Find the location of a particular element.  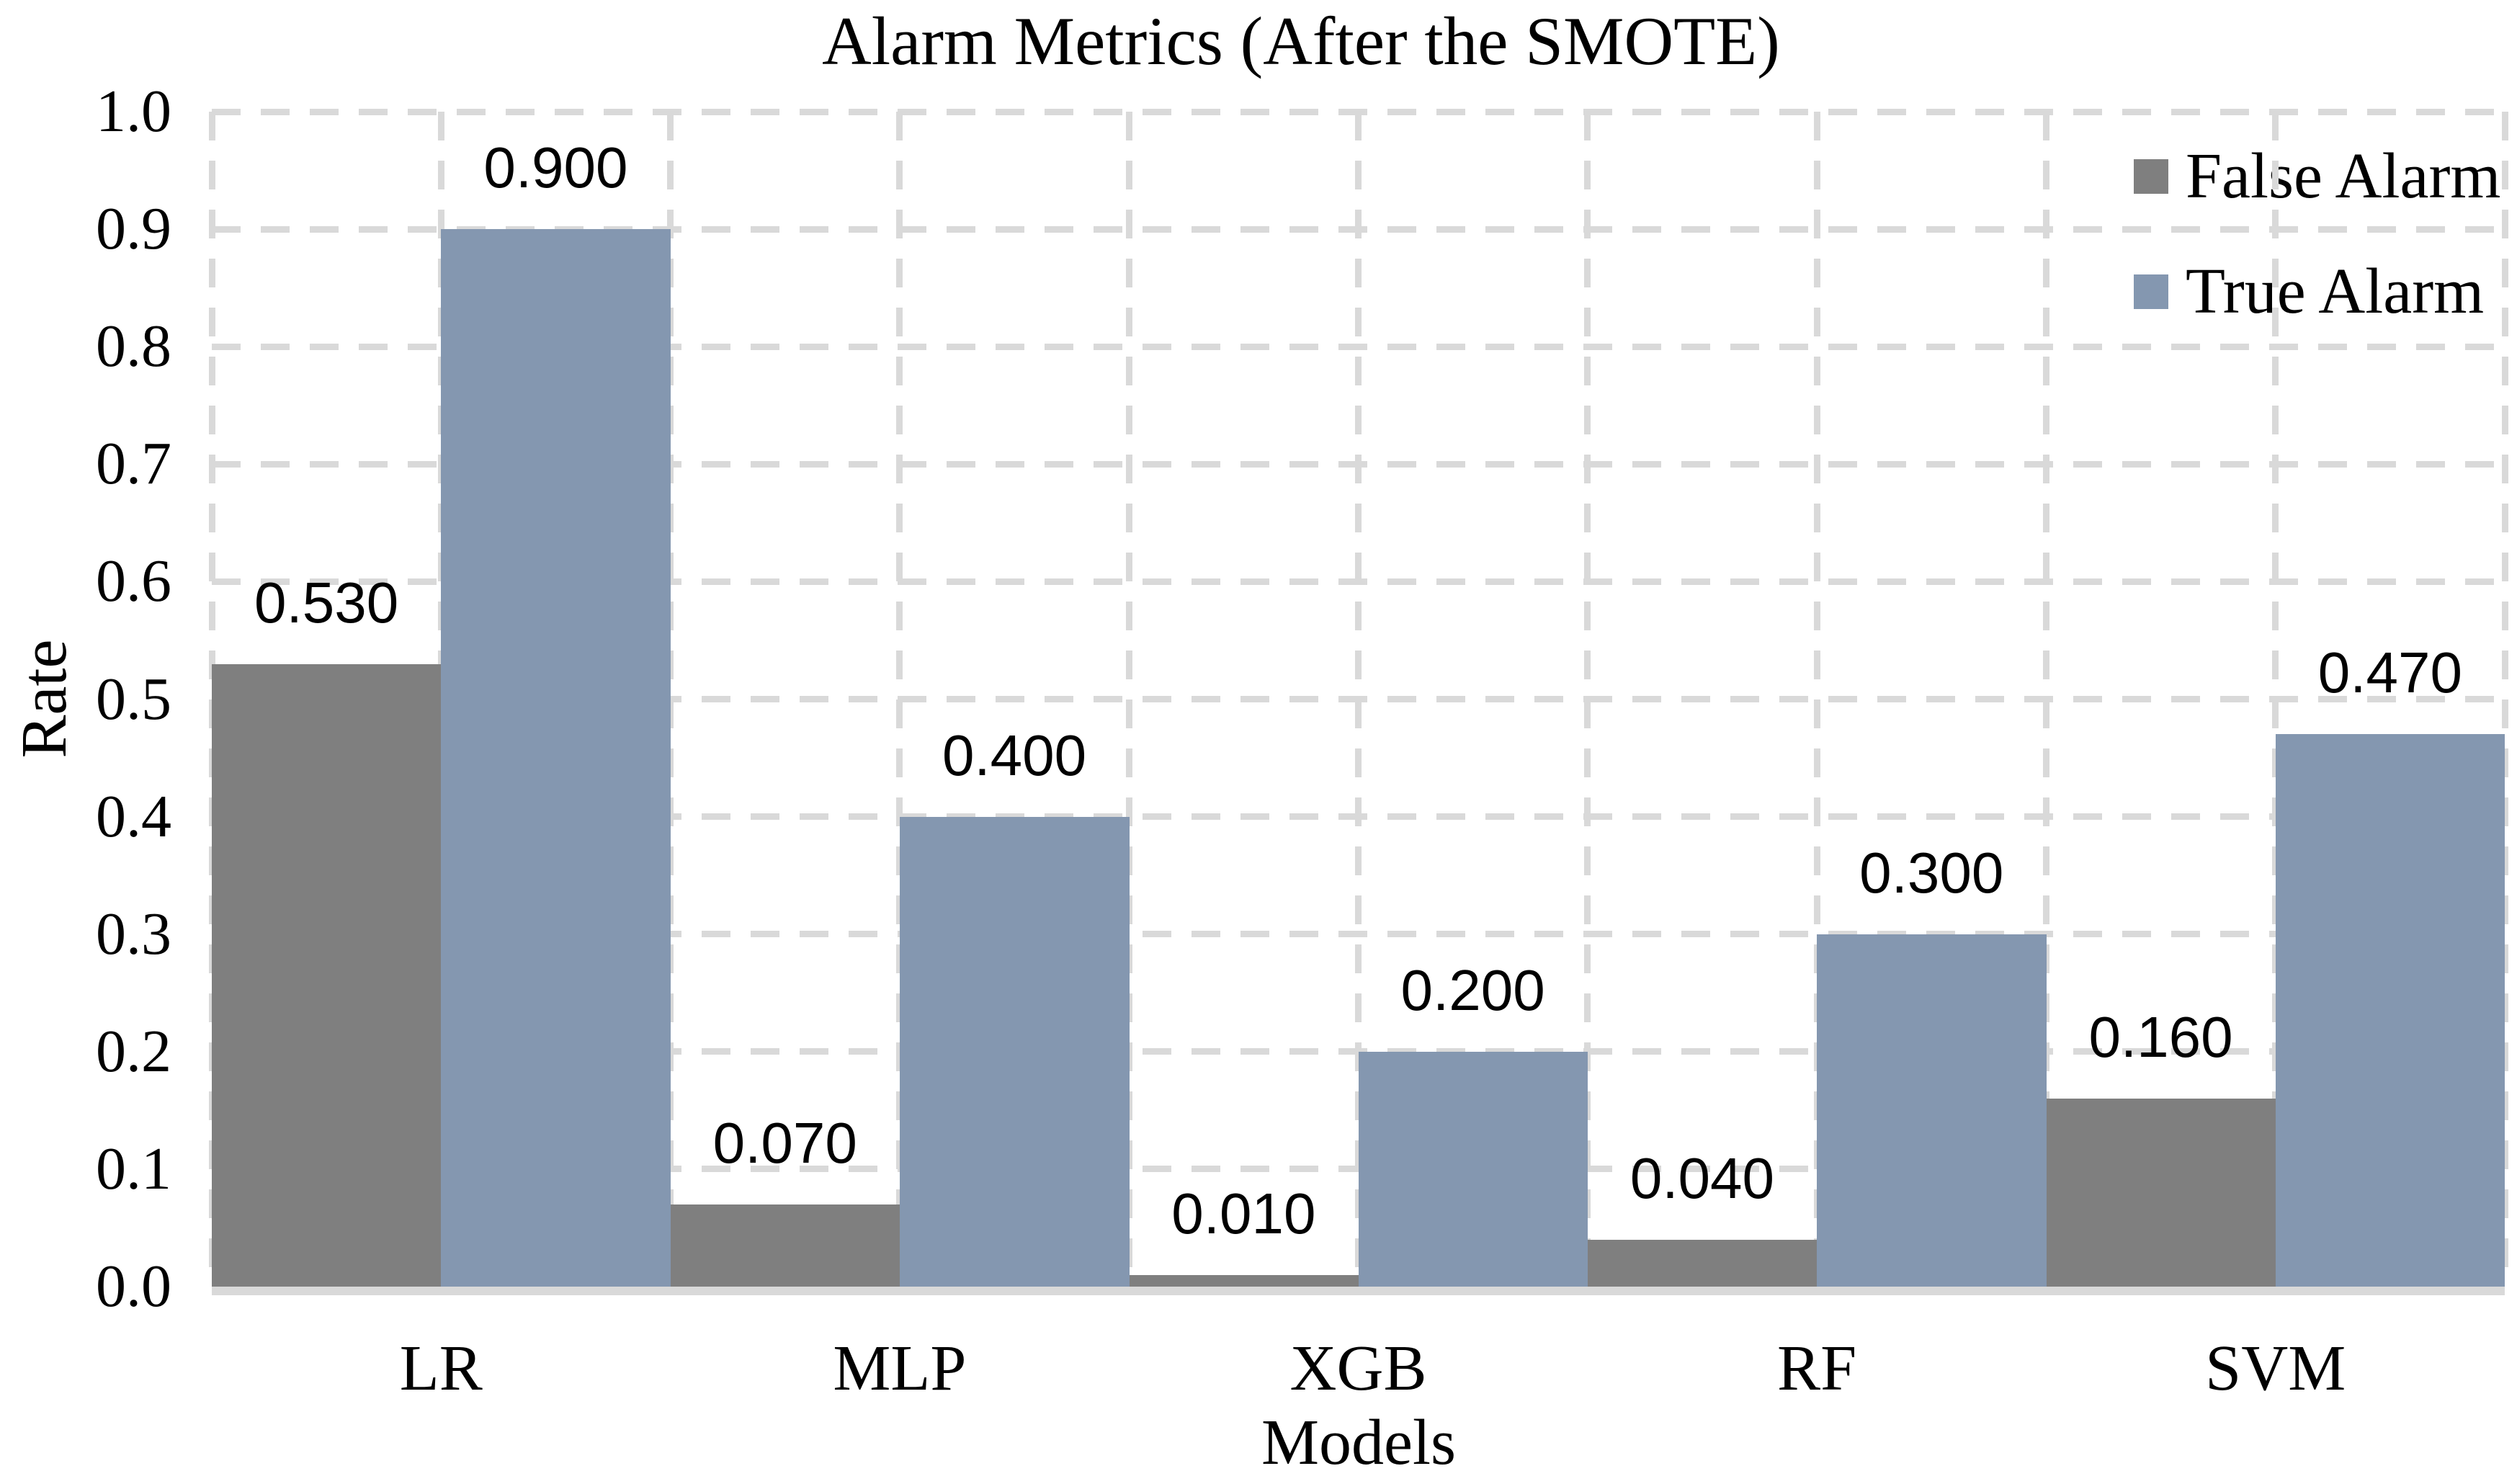

y-tick-0.8: 0.8 is located at coordinates (133, 347).